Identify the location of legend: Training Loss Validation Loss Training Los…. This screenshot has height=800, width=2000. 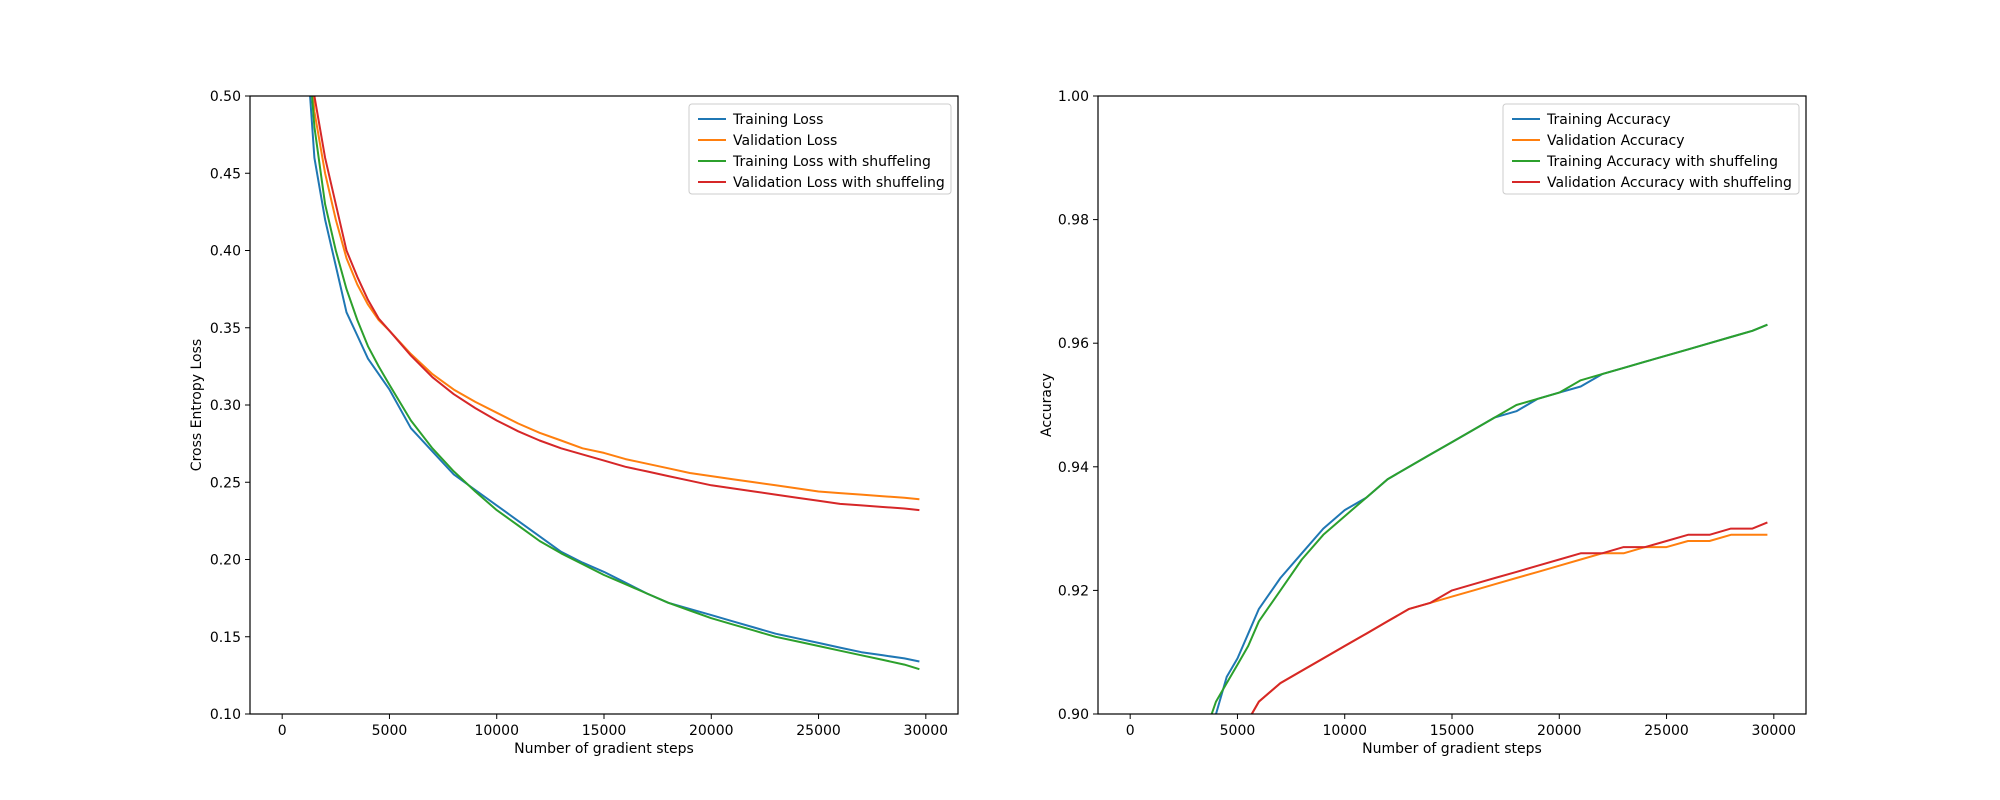
(820, 149).